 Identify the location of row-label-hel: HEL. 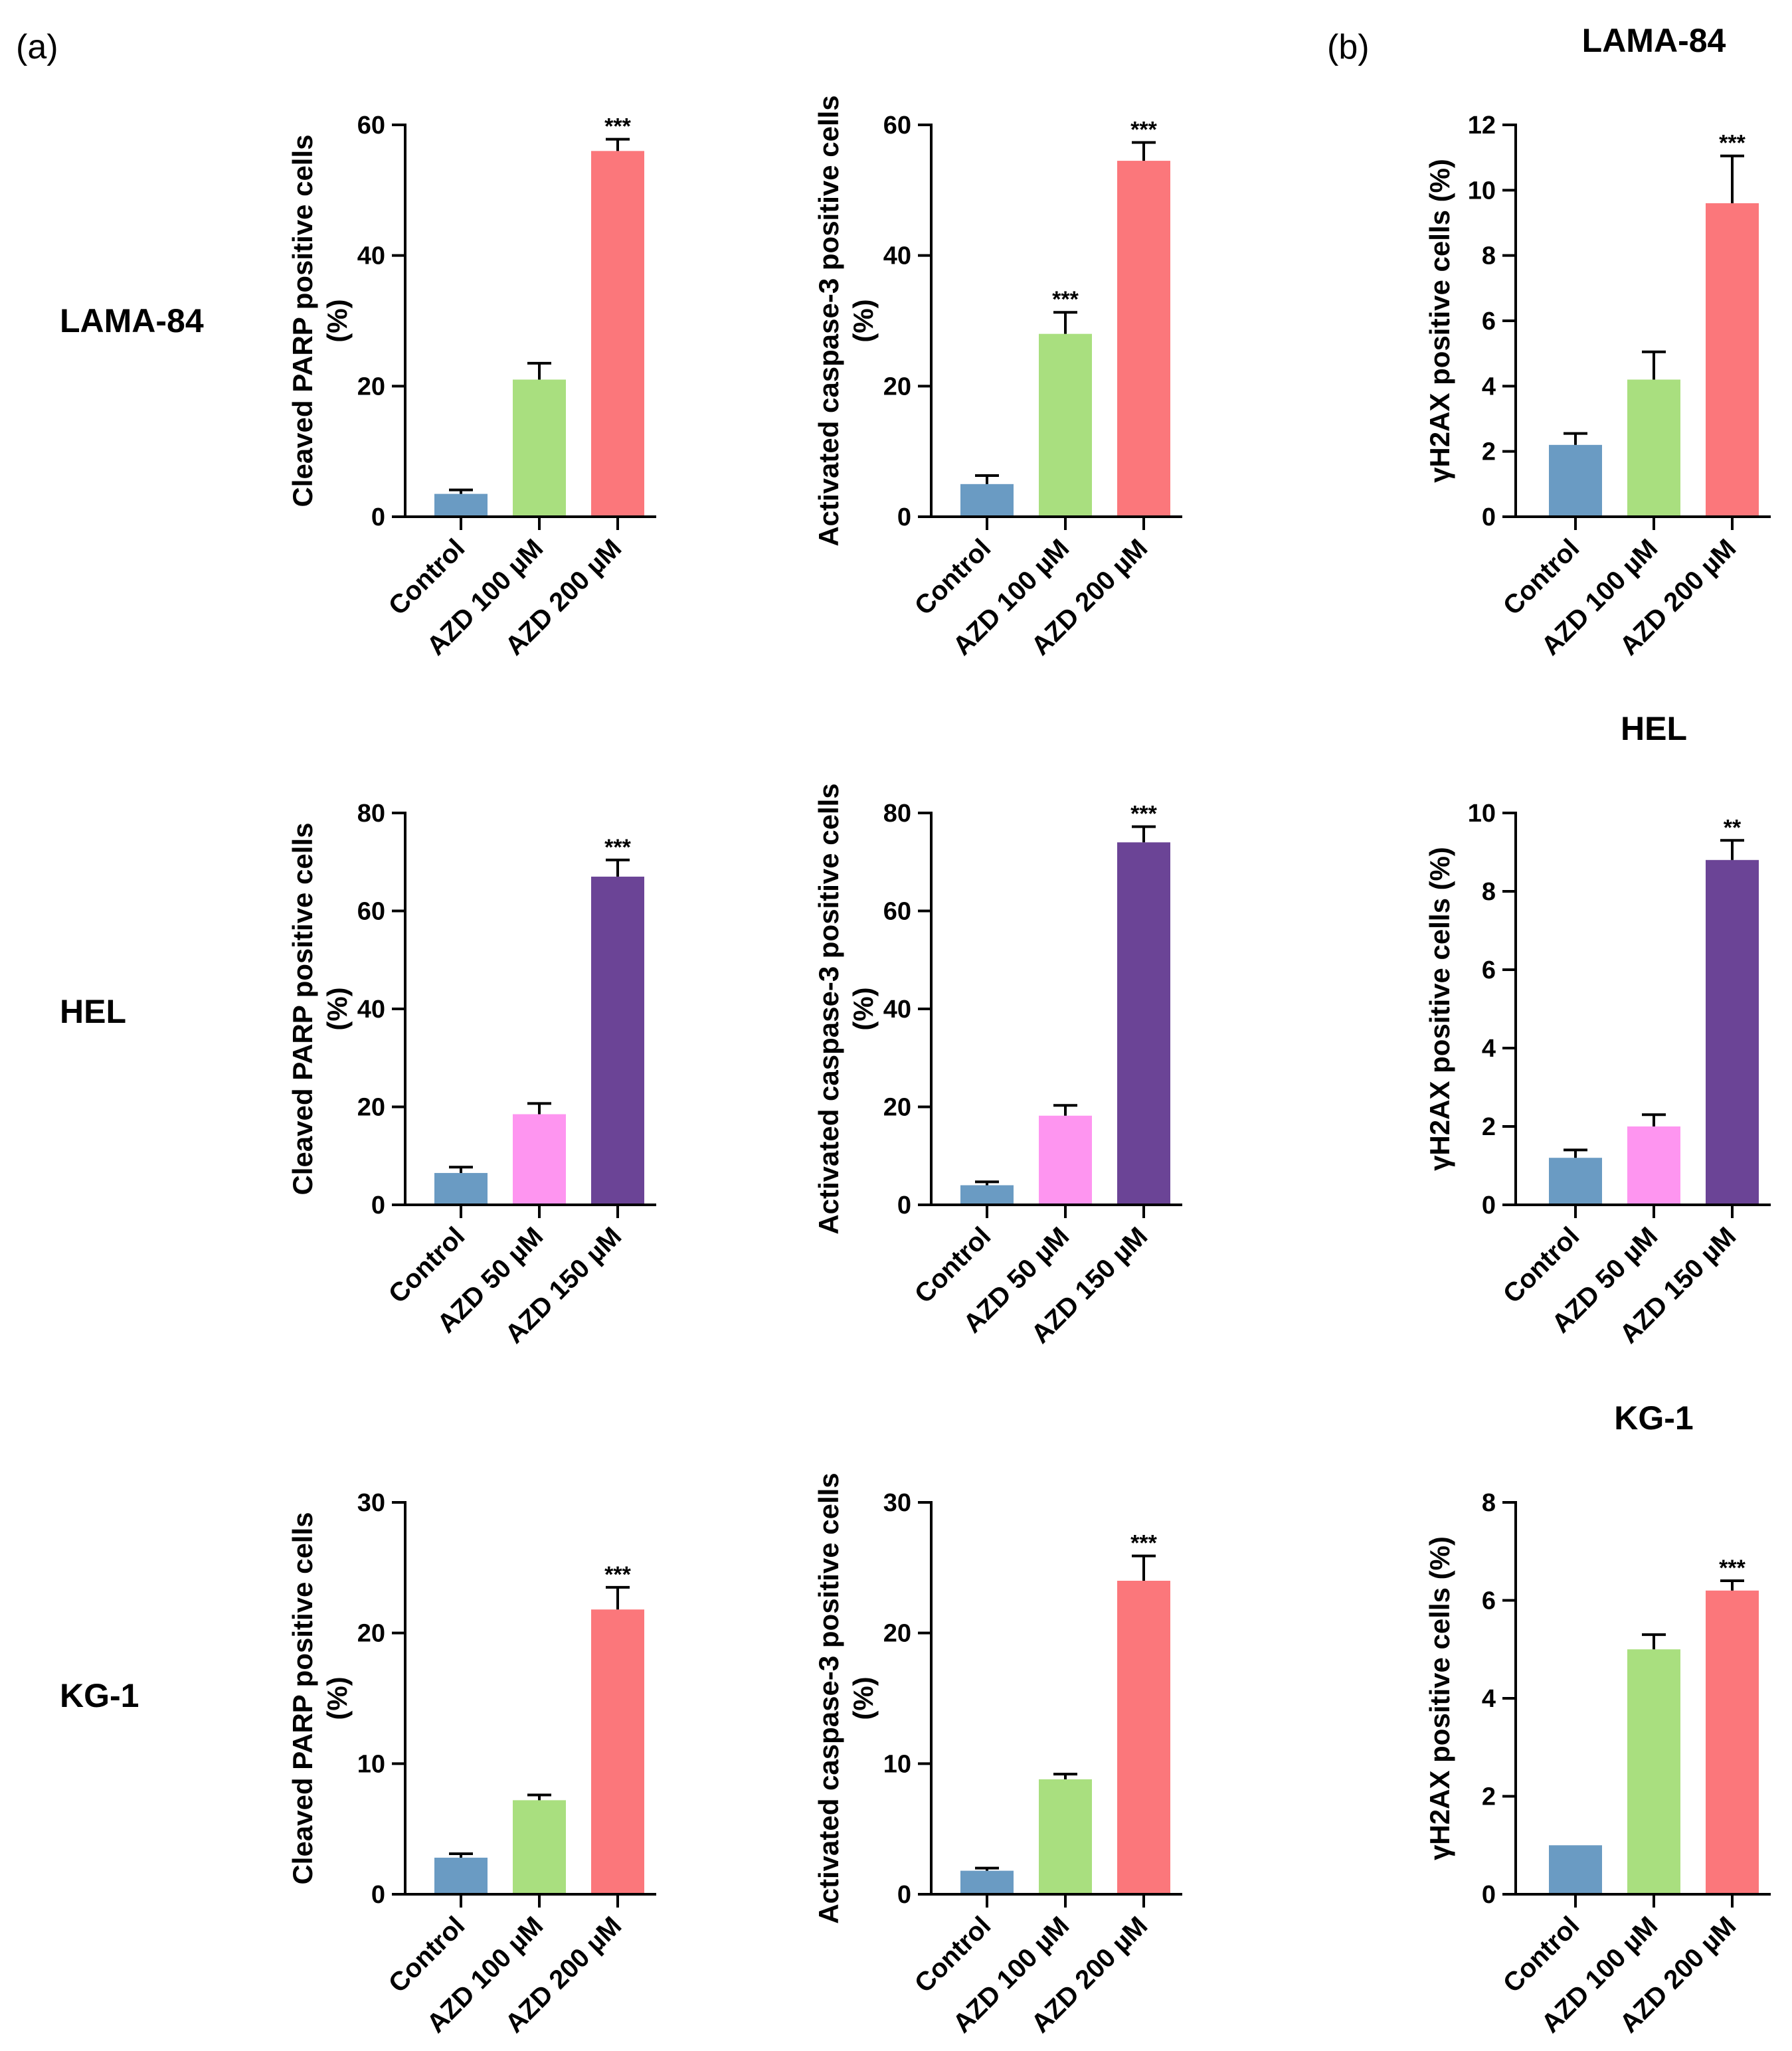
(93, 1011).